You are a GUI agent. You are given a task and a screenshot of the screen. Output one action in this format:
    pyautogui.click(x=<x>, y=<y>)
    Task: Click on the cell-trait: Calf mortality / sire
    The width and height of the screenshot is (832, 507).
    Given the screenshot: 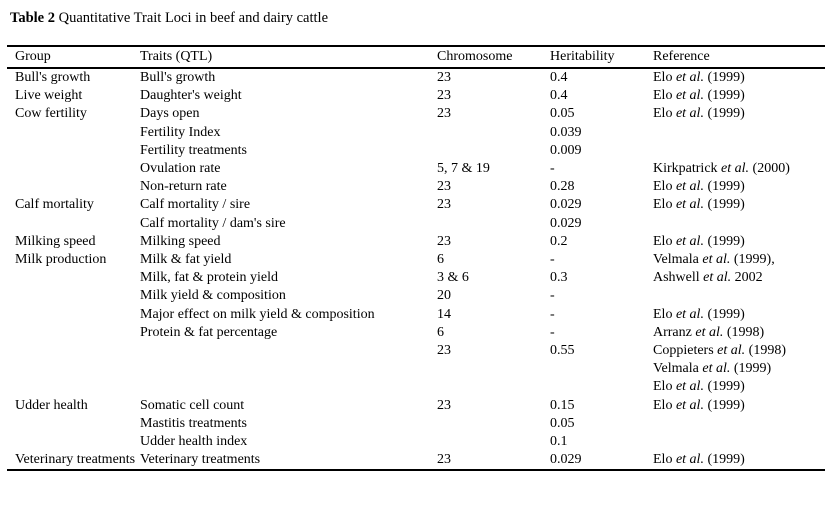 What is the action you would take?
    pyautogui.click(x=195, y=205)
    